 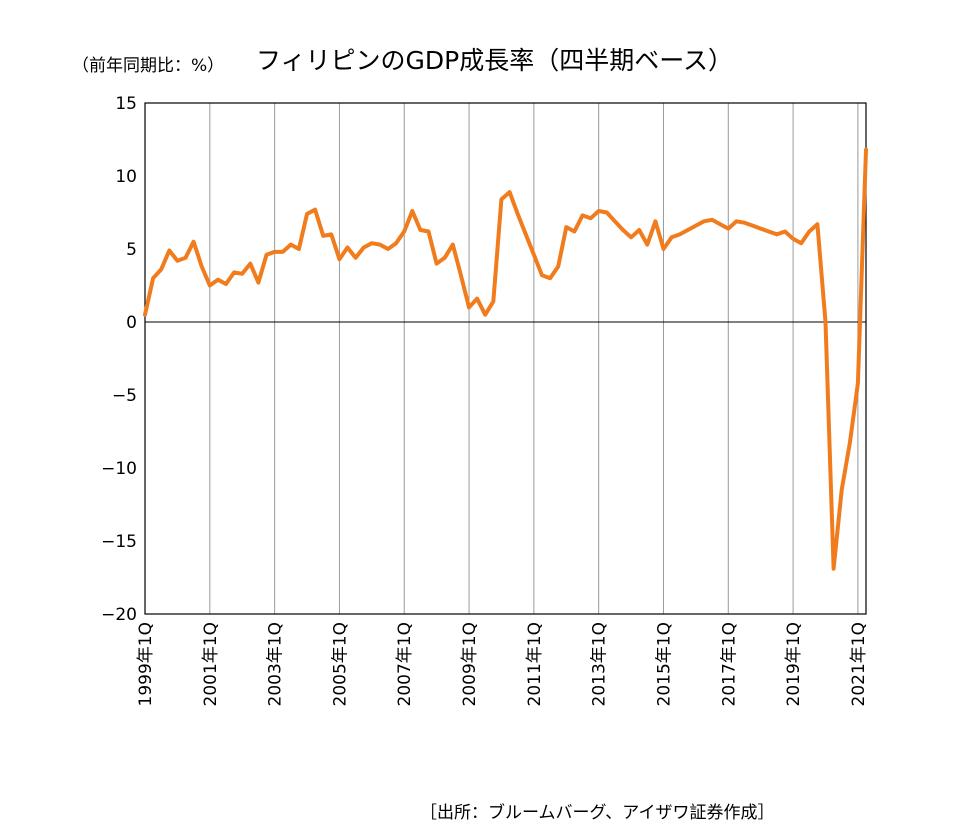 What do you see at coordinates (729, 664) in the screenshot?
I see `x-tick-label: 2017年1Q` at bounding box center [729, 664].